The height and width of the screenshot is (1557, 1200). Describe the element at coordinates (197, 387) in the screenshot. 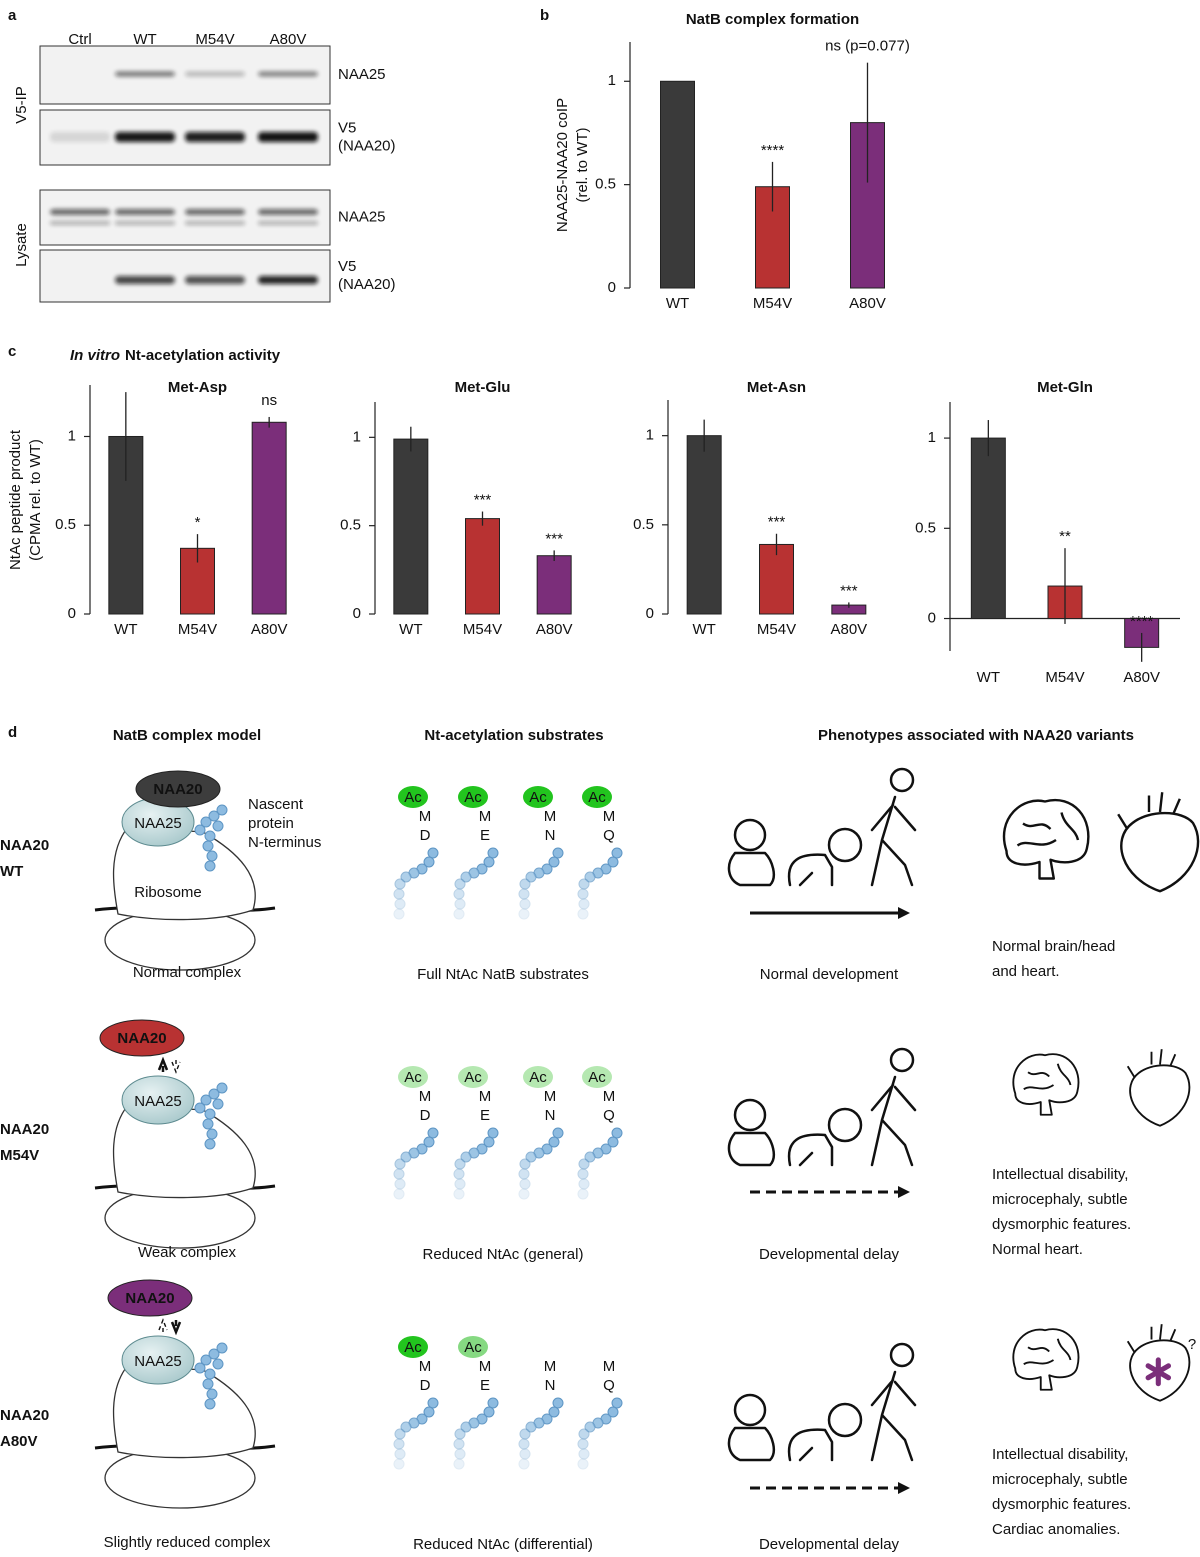

I see `chart-title: Met-Asp` at that location.